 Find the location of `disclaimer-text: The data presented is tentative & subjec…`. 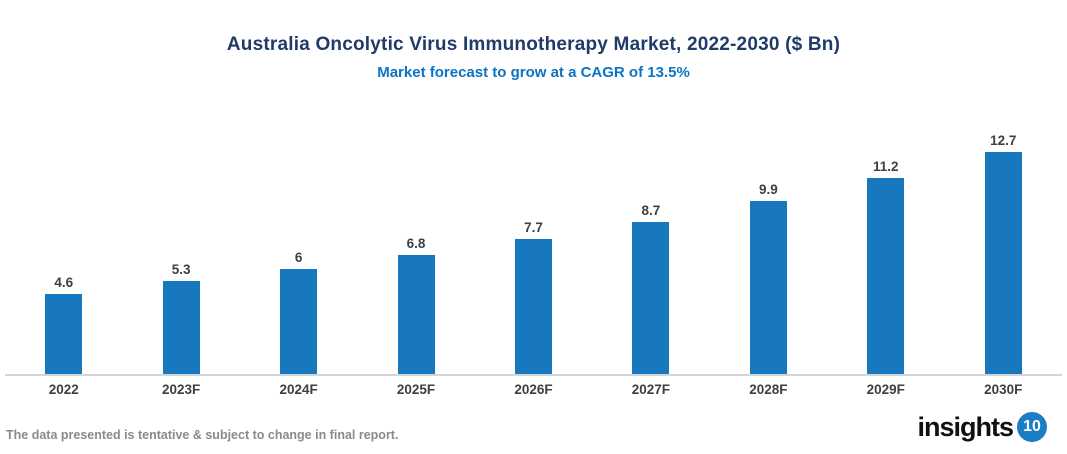

disclaimer-text: The data presented is tentative & subjec… is located at coordinates (202, 435).